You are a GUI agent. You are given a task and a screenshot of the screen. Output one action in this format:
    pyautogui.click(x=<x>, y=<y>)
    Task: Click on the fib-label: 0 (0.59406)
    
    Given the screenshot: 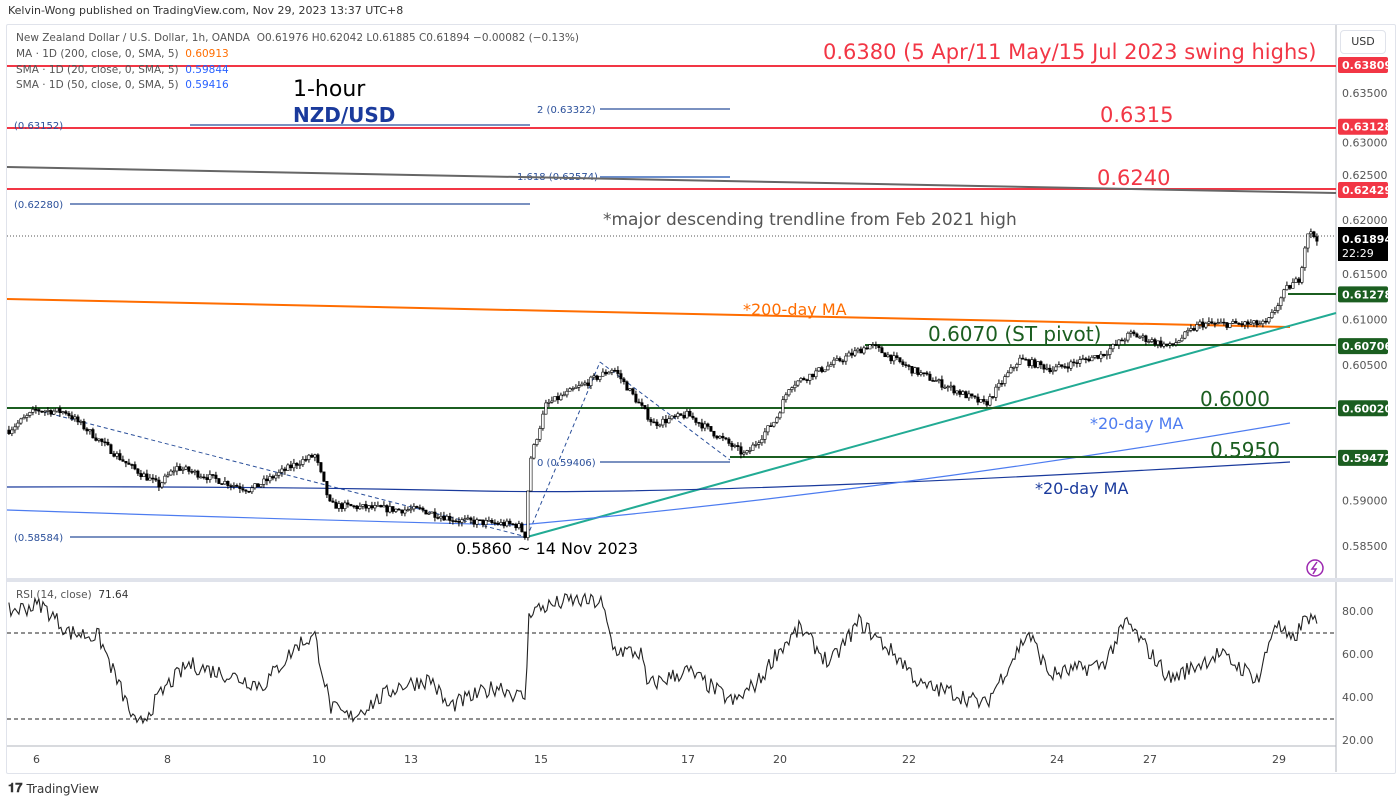 What is the action you would take?
    pyautogui.click(x=566, y=463)
    